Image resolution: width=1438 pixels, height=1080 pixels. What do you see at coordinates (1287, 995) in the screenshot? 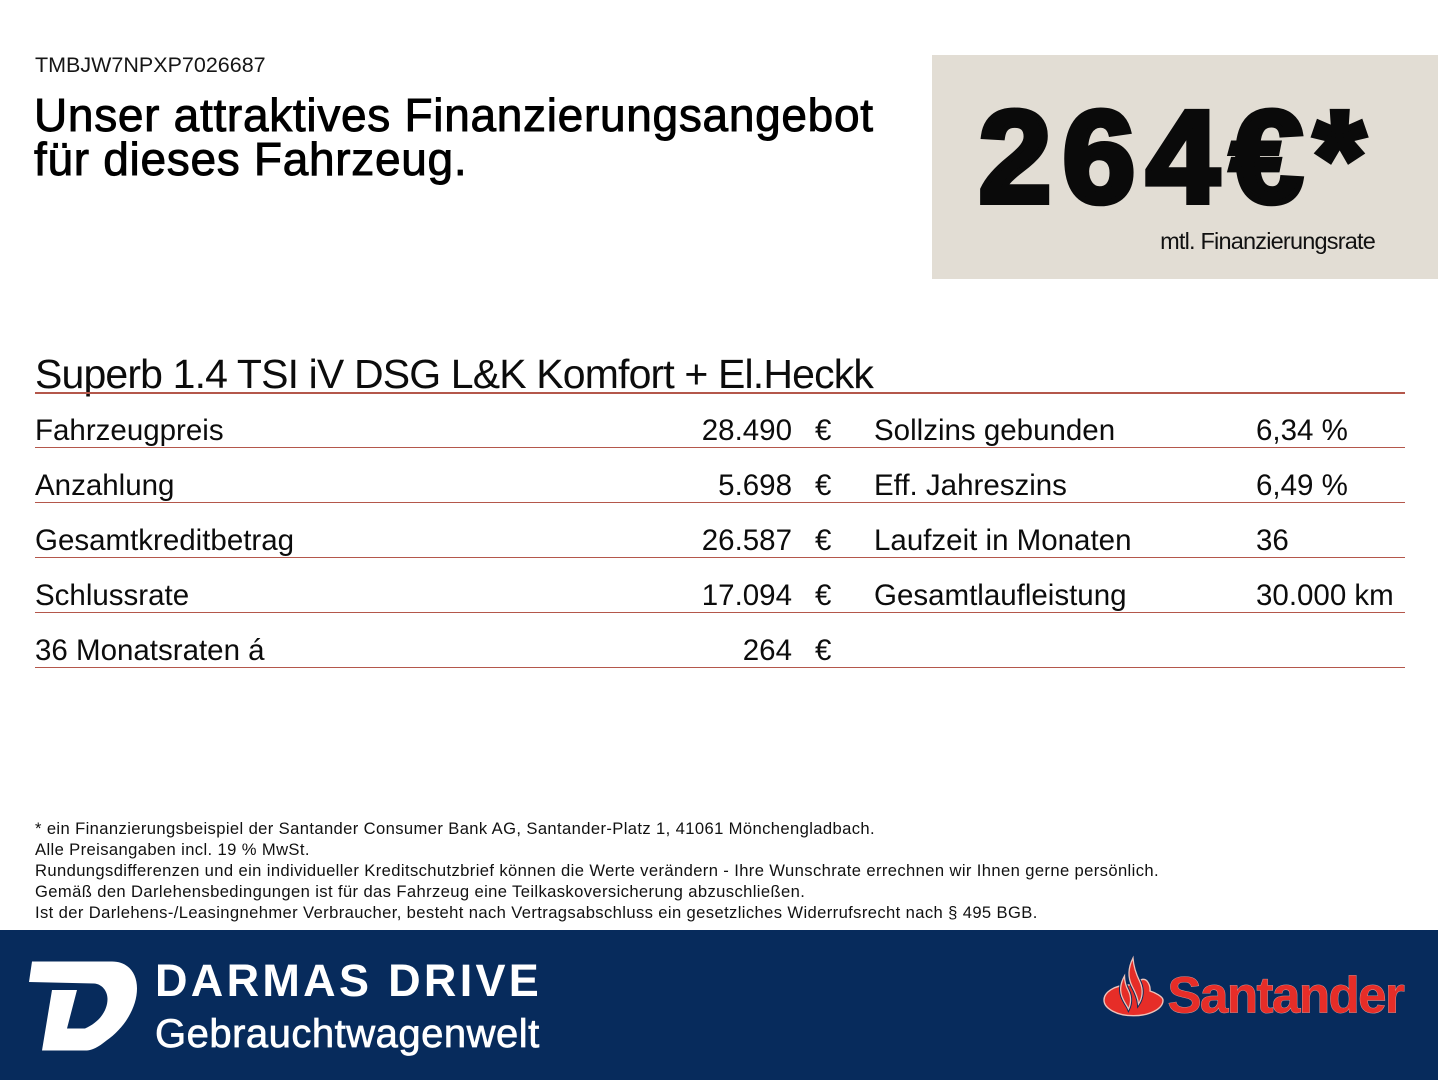
I see `svg-text: Santander` at bounding box center [1287, 995].